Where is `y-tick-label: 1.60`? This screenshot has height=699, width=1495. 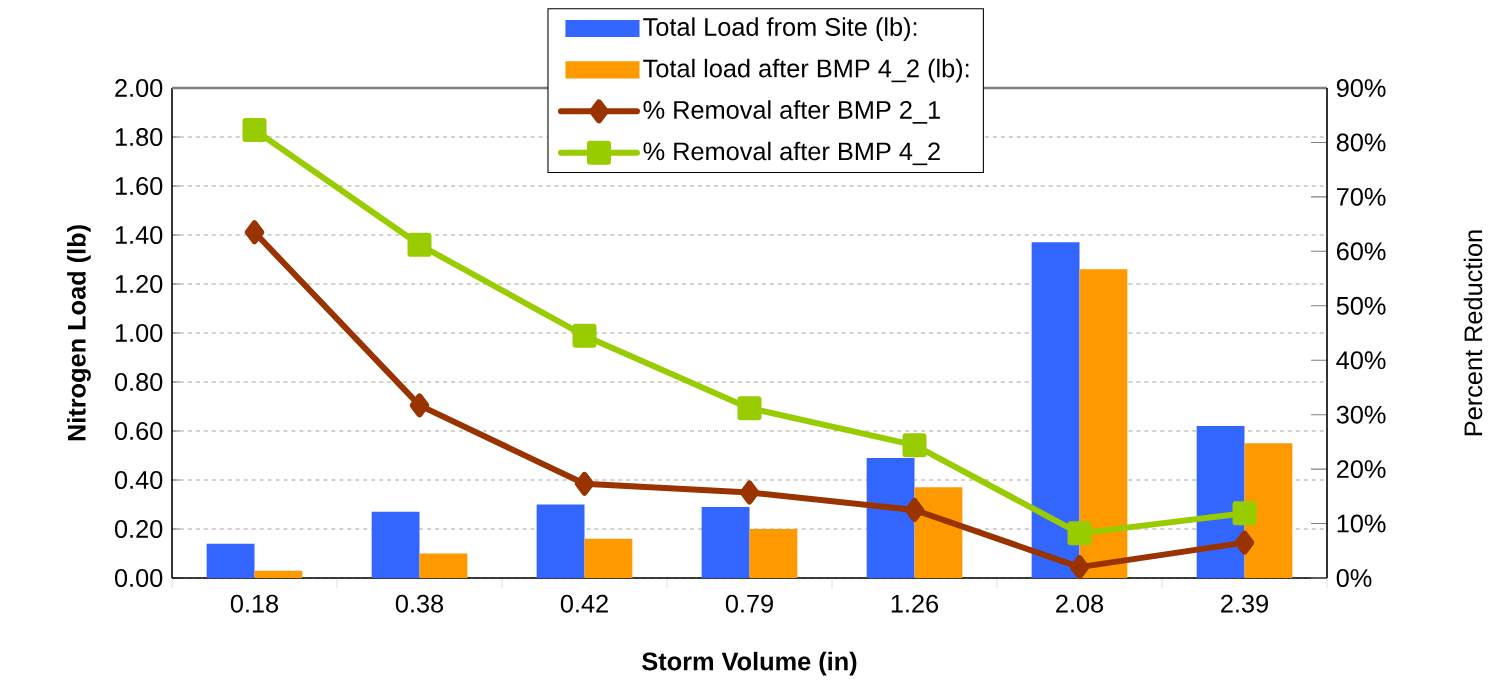
y-tick-label: 1.60 is located at coordinates (139, 186).